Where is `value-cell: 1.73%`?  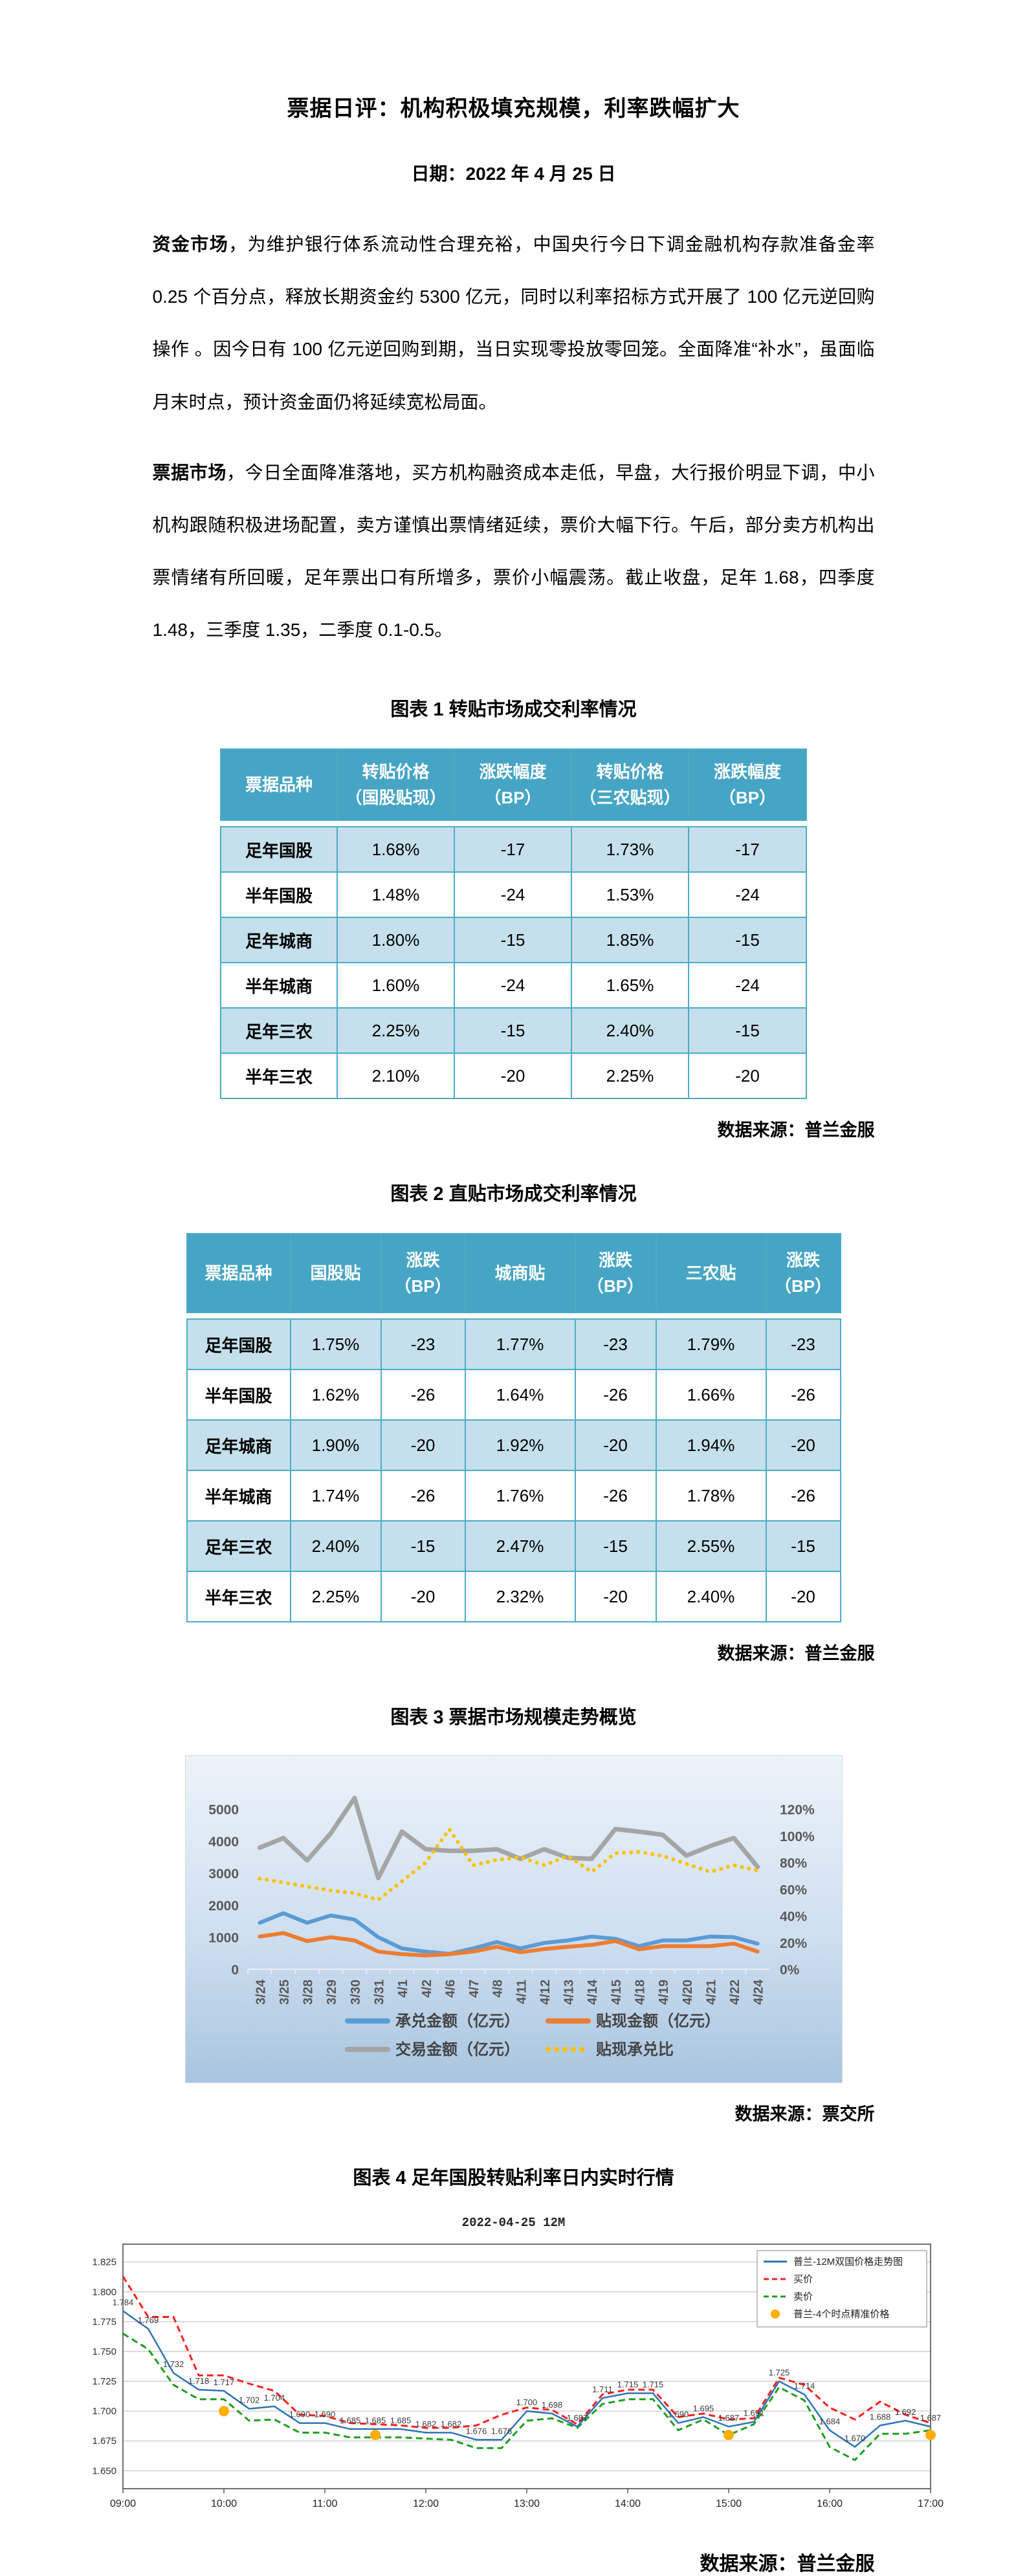
value-cell: 1.73% is located at coordinates (630, 849).